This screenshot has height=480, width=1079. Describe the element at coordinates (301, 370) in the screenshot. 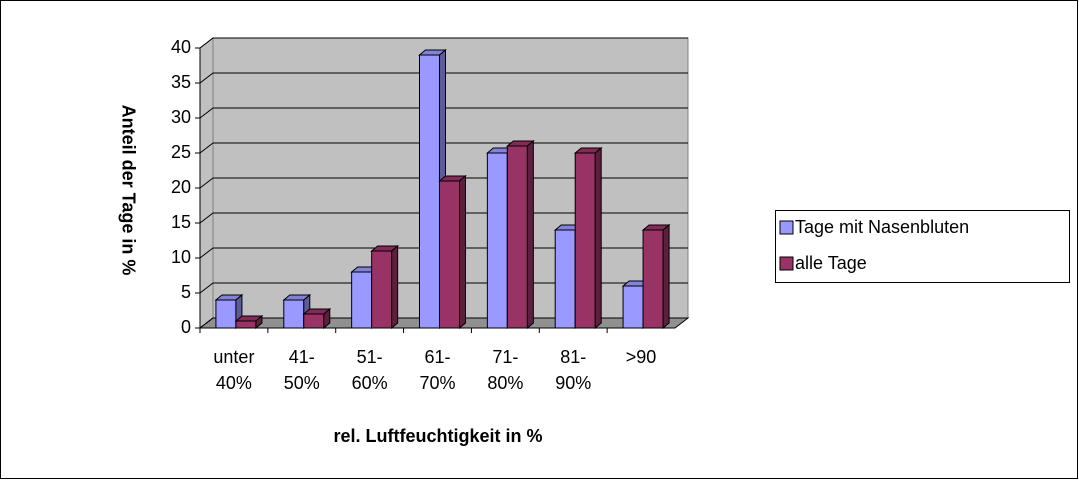

I see `x-tick-label: 41-50%` at that location.